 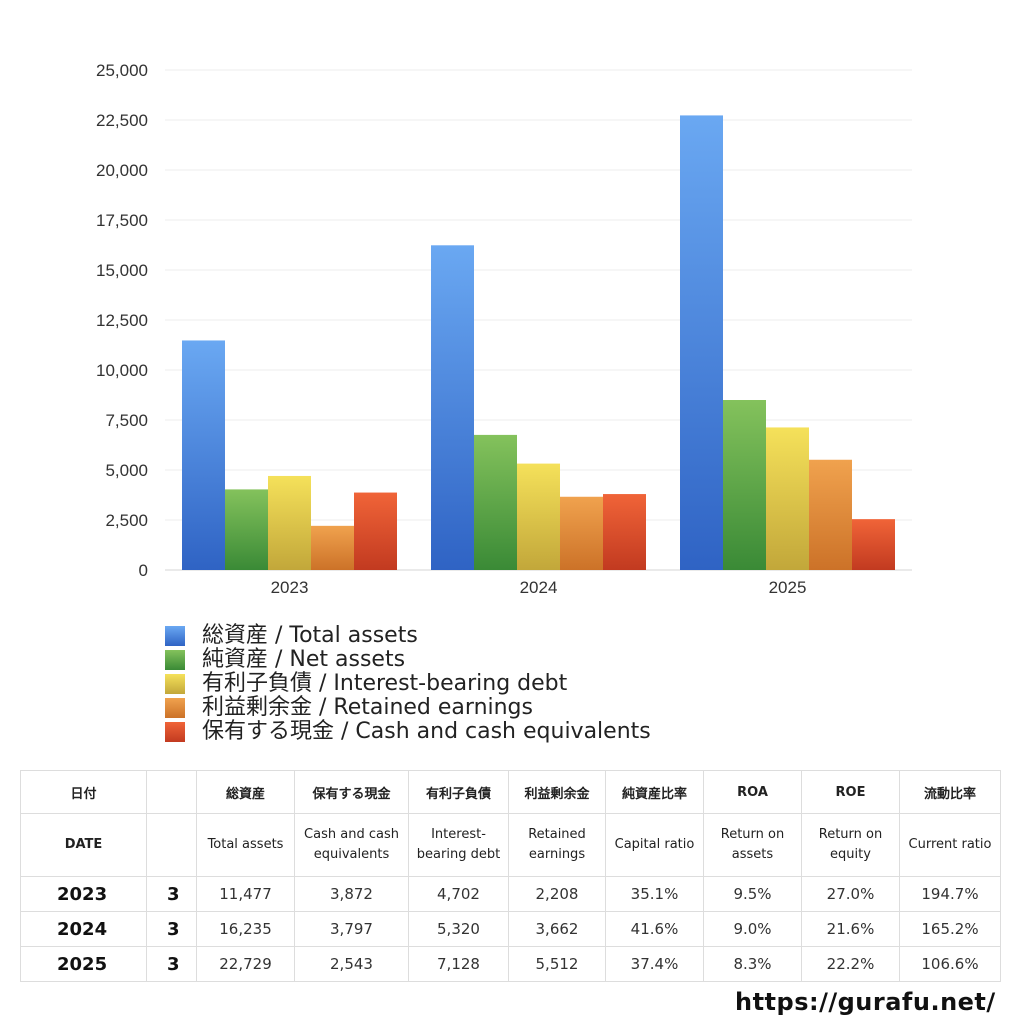 What do you see at coordinates (557, 964) in the screenshot?
I see `retained-cell: 5,512` at bounding box center [557, 964].